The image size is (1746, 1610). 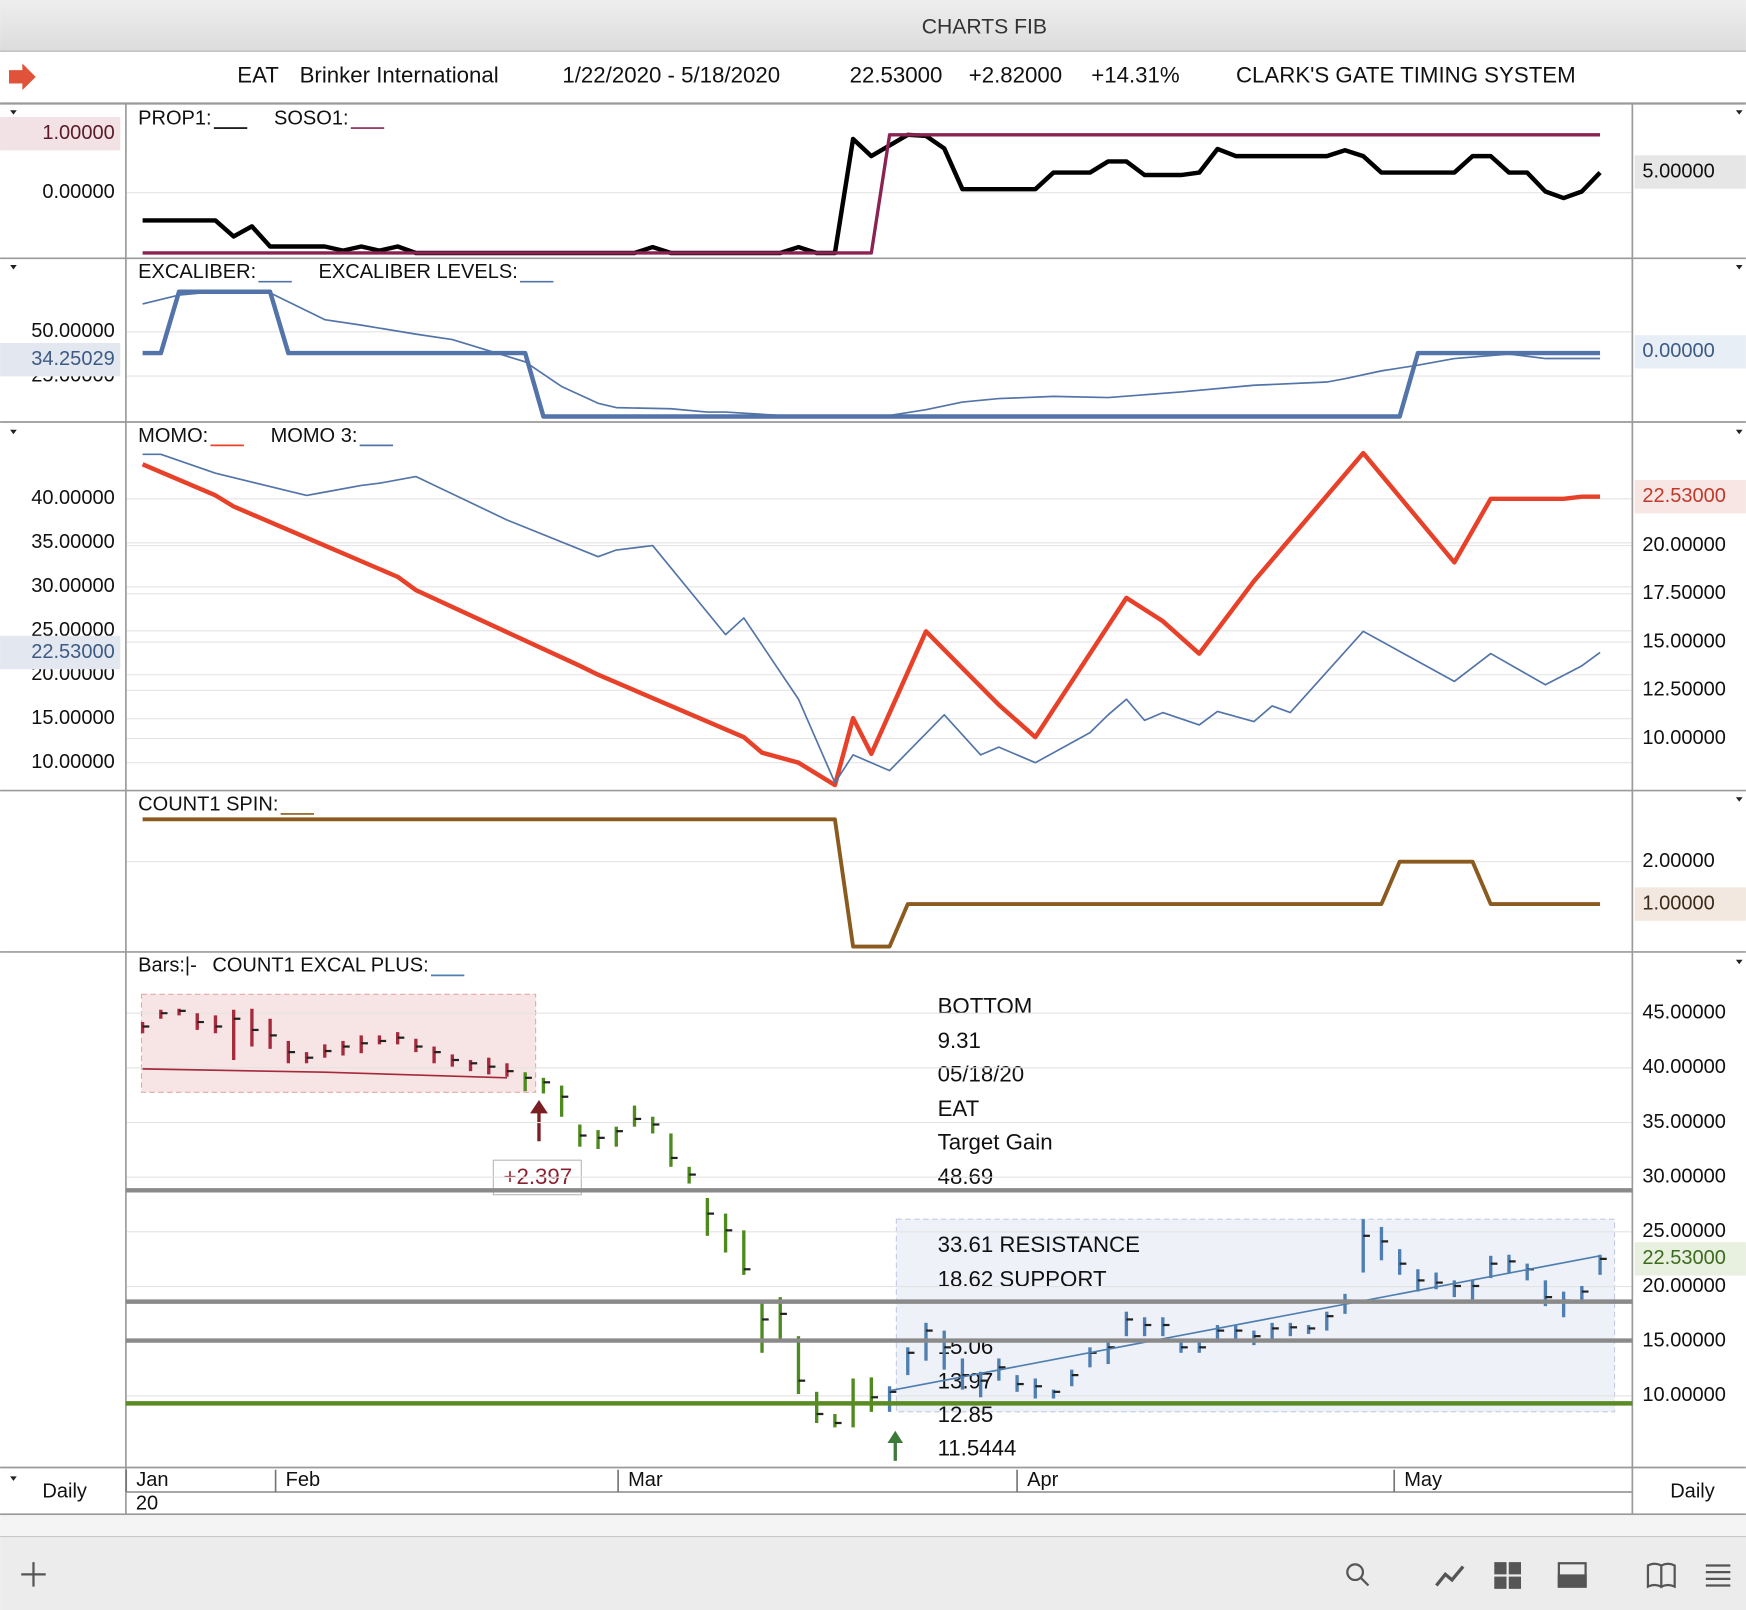 I want to click on legend-label: PROP1:, so click(x=174, y=118).